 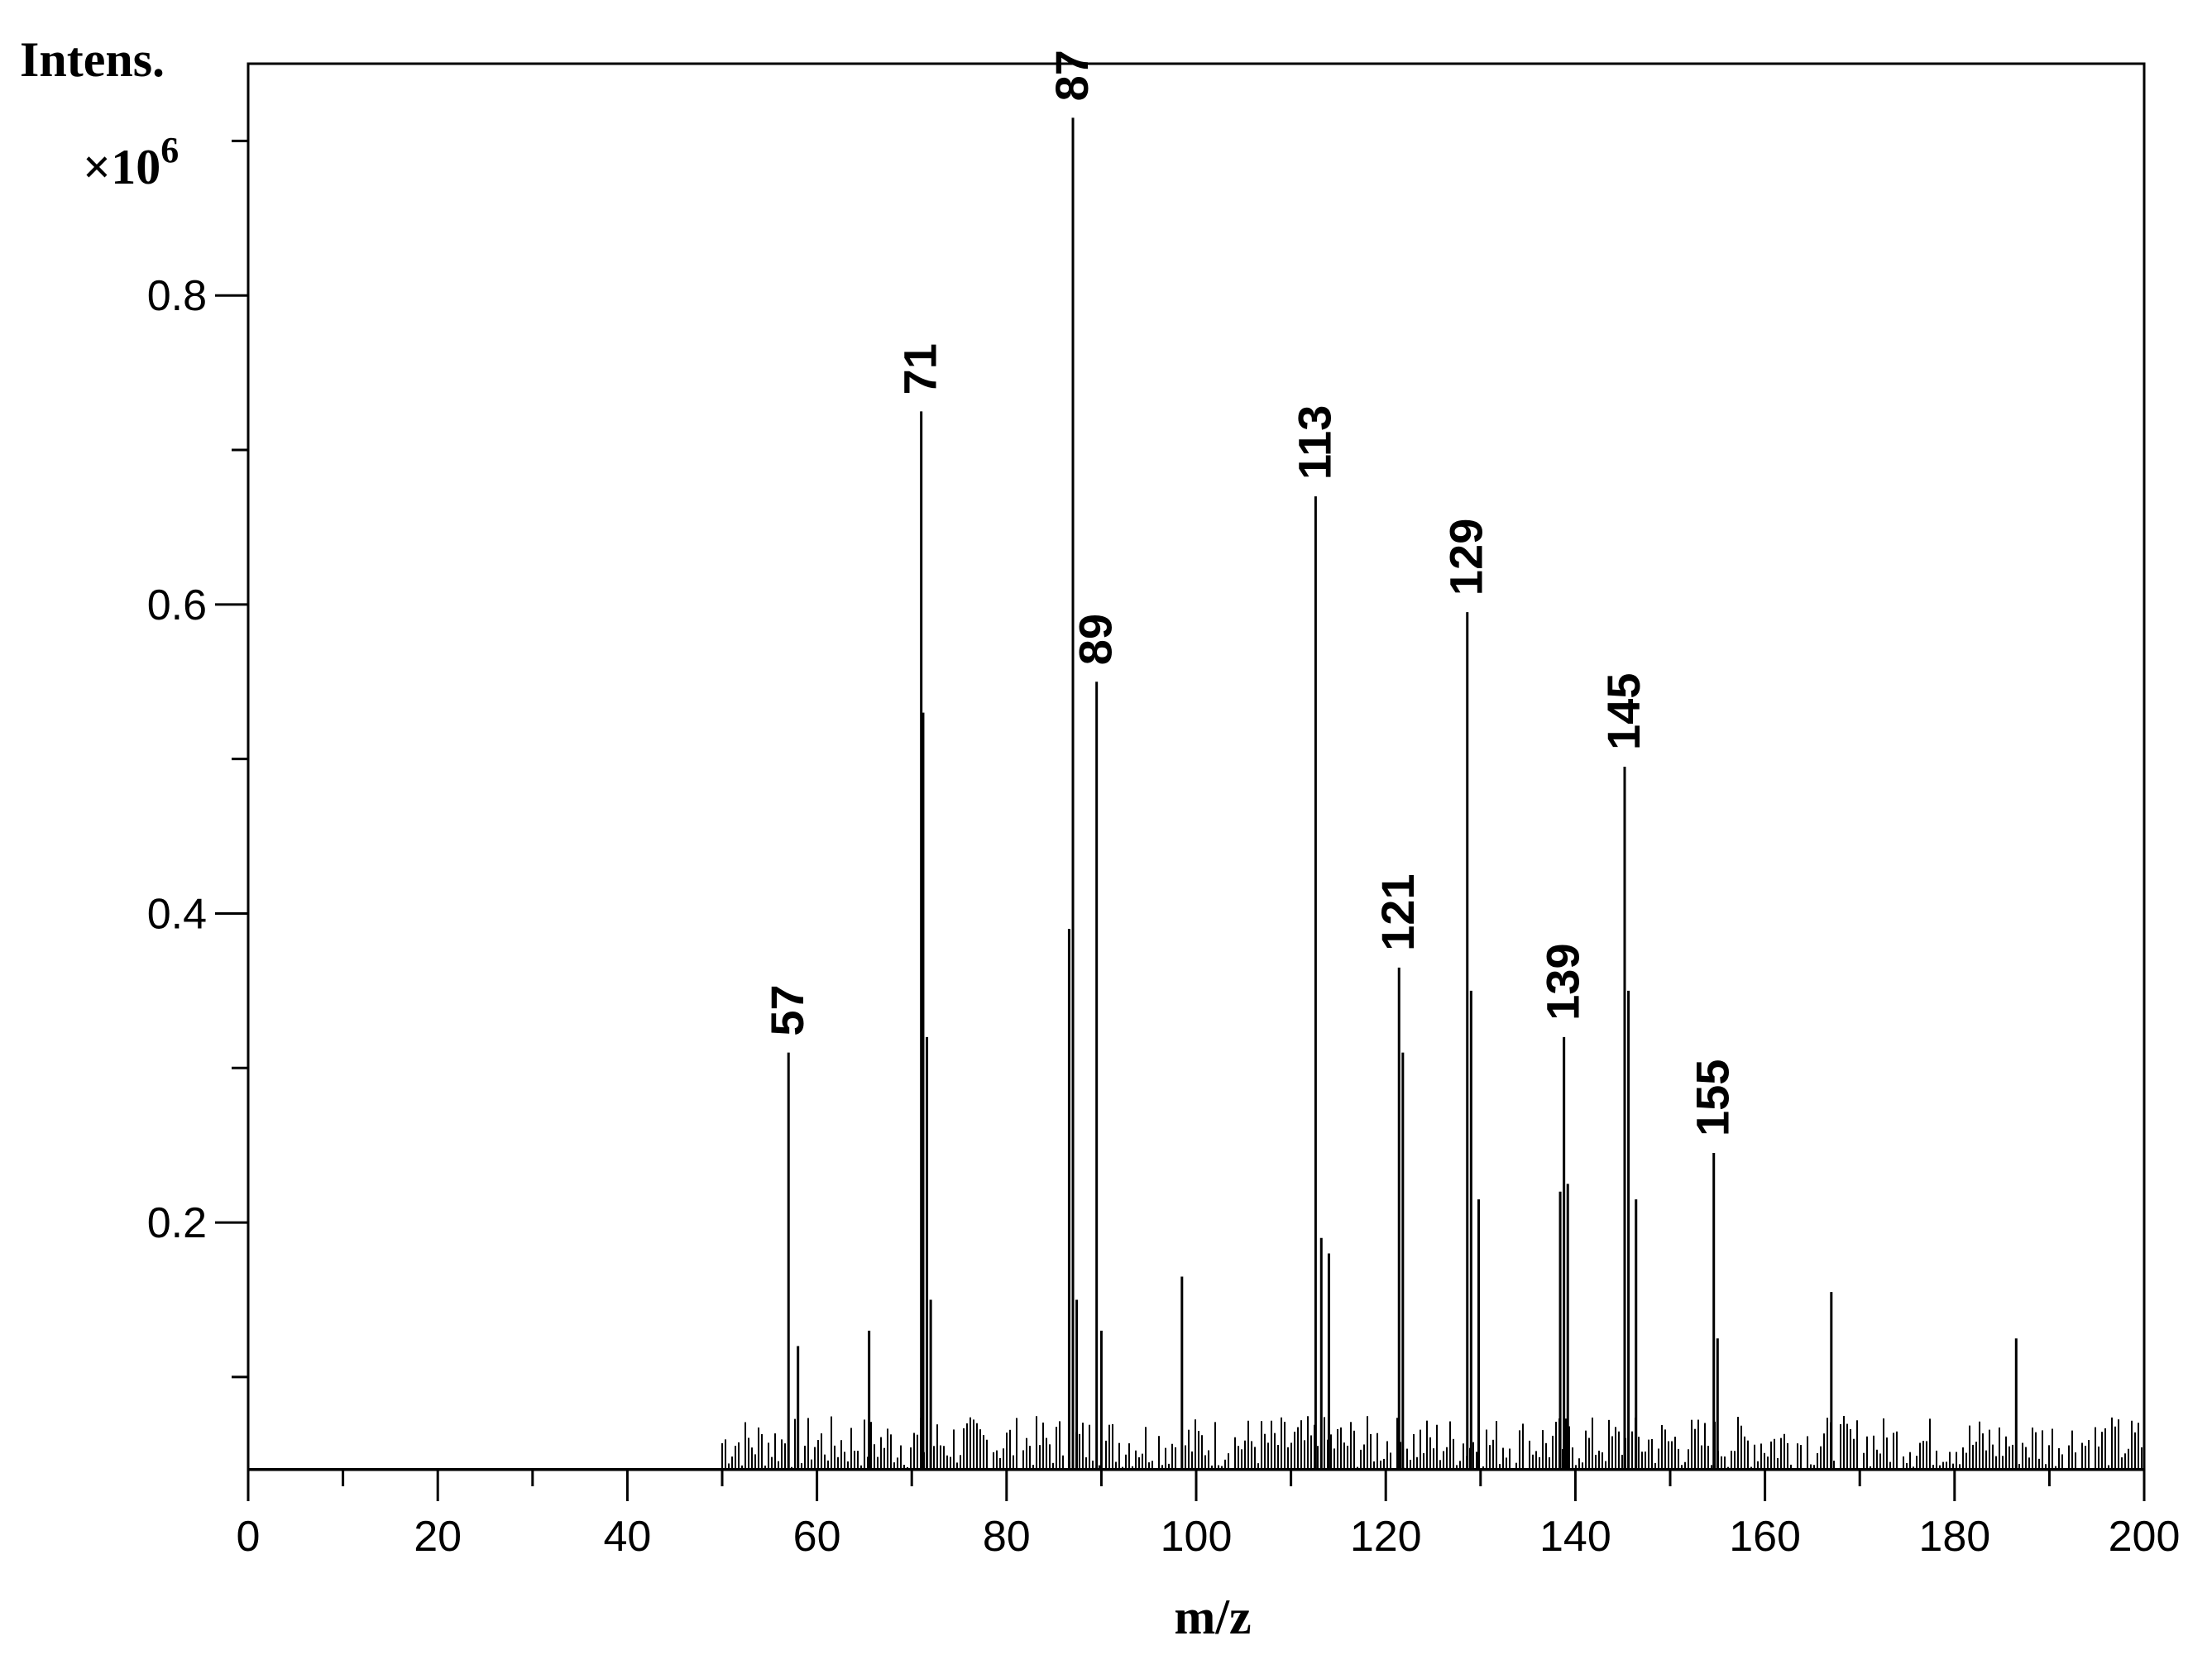 I want to click on x-tick-label: 20, so click(x=438, y=1537).